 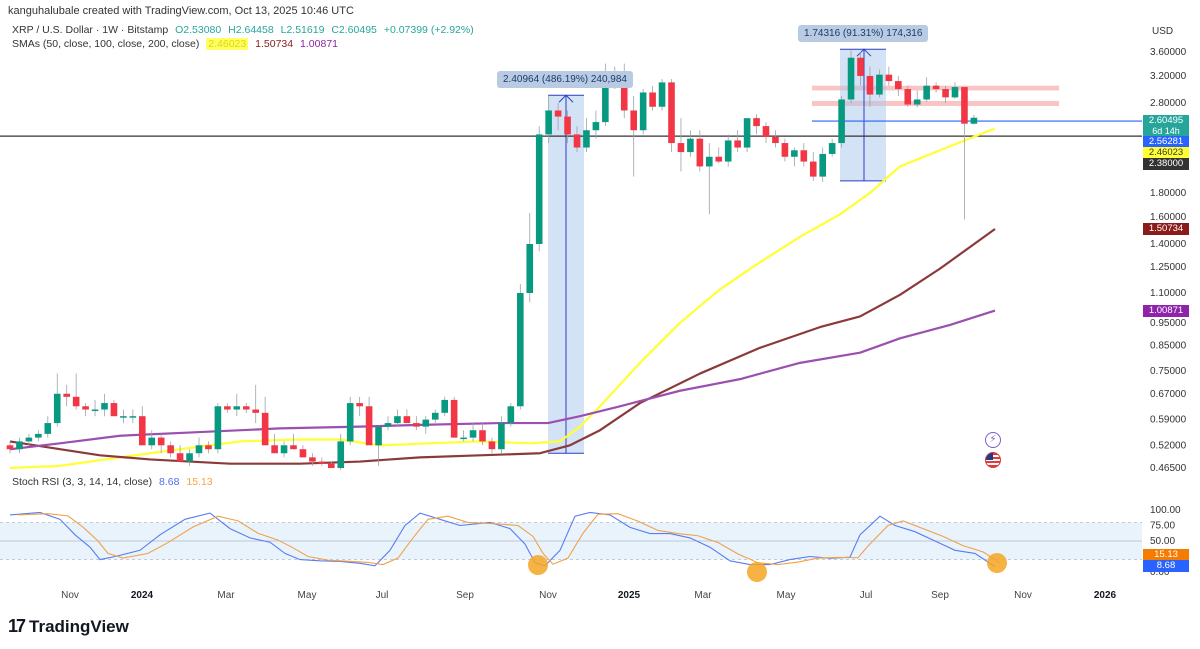 I want to click on time-axis-label: Mar, so click(x=226, y=595).